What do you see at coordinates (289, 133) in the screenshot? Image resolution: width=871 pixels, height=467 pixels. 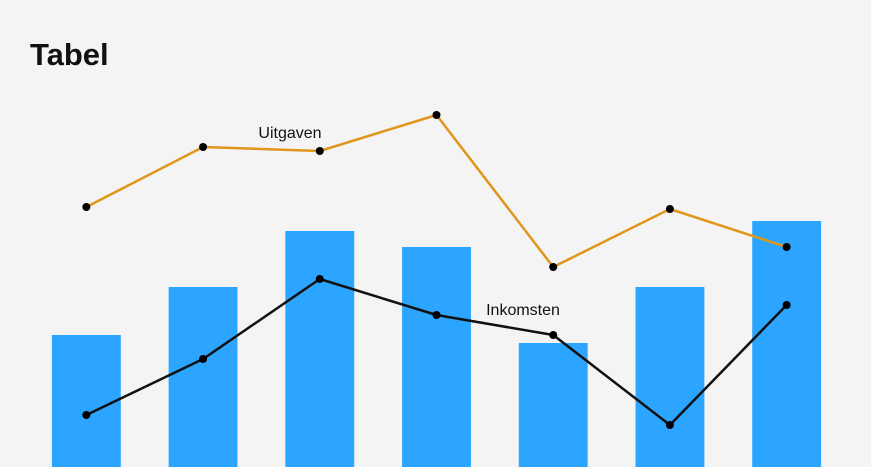 I see `line-label: Uitgaven` at bounding box center [289, 133].